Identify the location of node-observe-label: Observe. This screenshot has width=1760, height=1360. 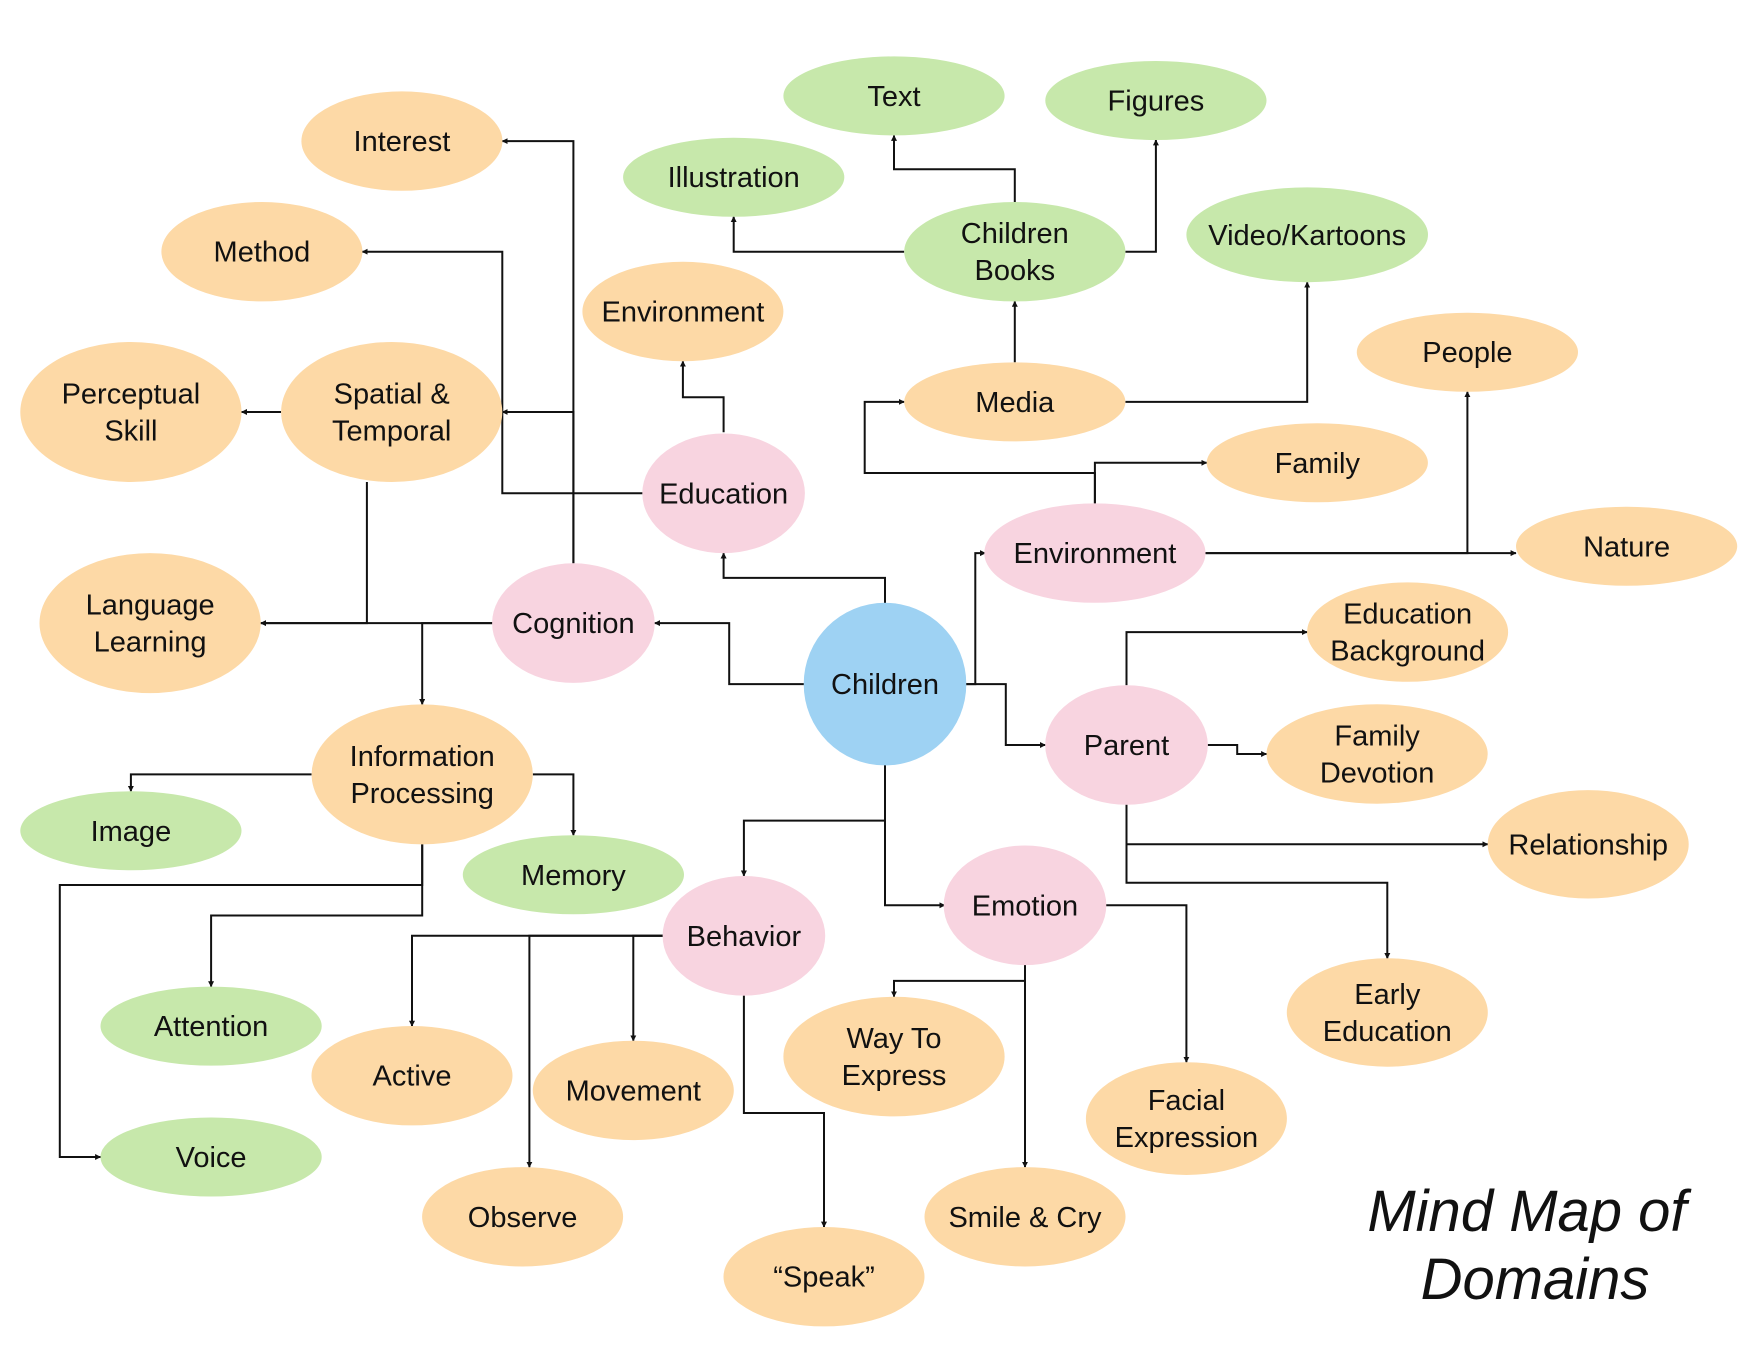
(523, 1218).